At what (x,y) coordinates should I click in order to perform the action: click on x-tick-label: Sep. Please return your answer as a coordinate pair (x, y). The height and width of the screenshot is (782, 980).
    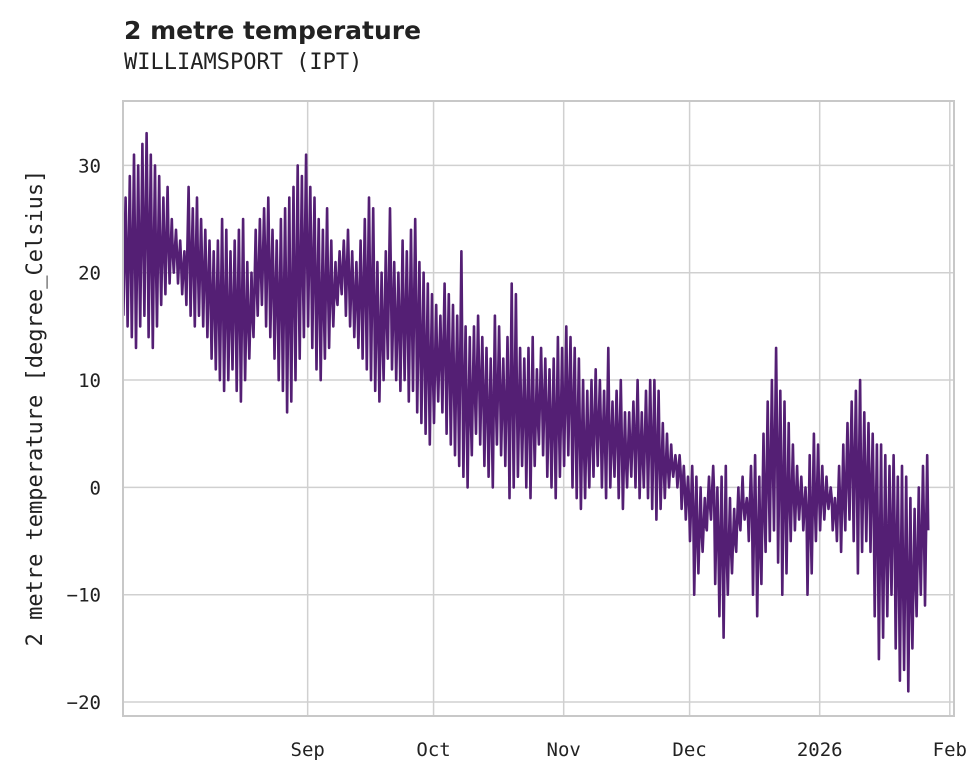
    Looking at the image, I should click on (308, 750).